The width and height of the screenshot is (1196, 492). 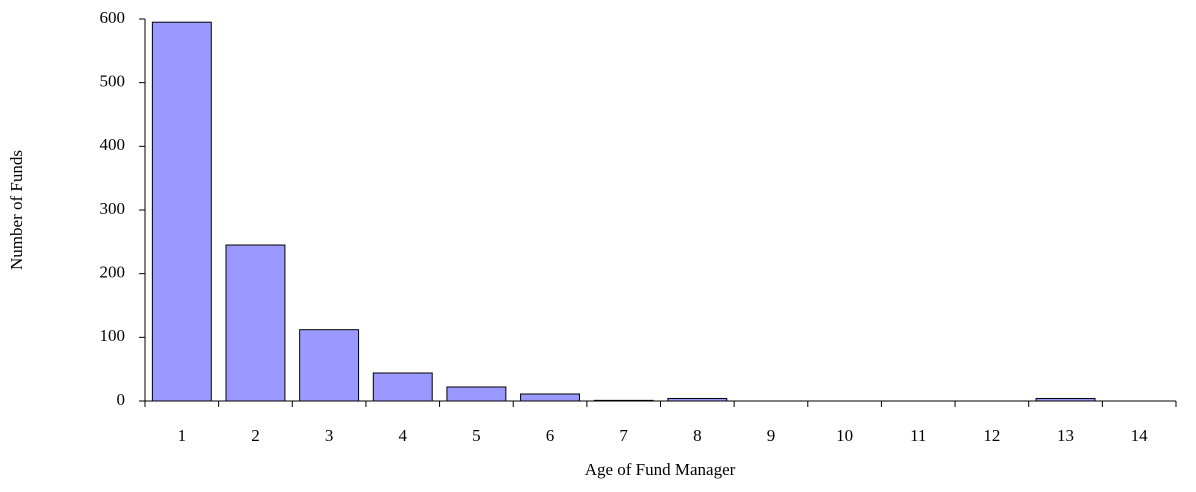 I want to click on y-axis-title: Number of Funds, so click(x=16, y=210).